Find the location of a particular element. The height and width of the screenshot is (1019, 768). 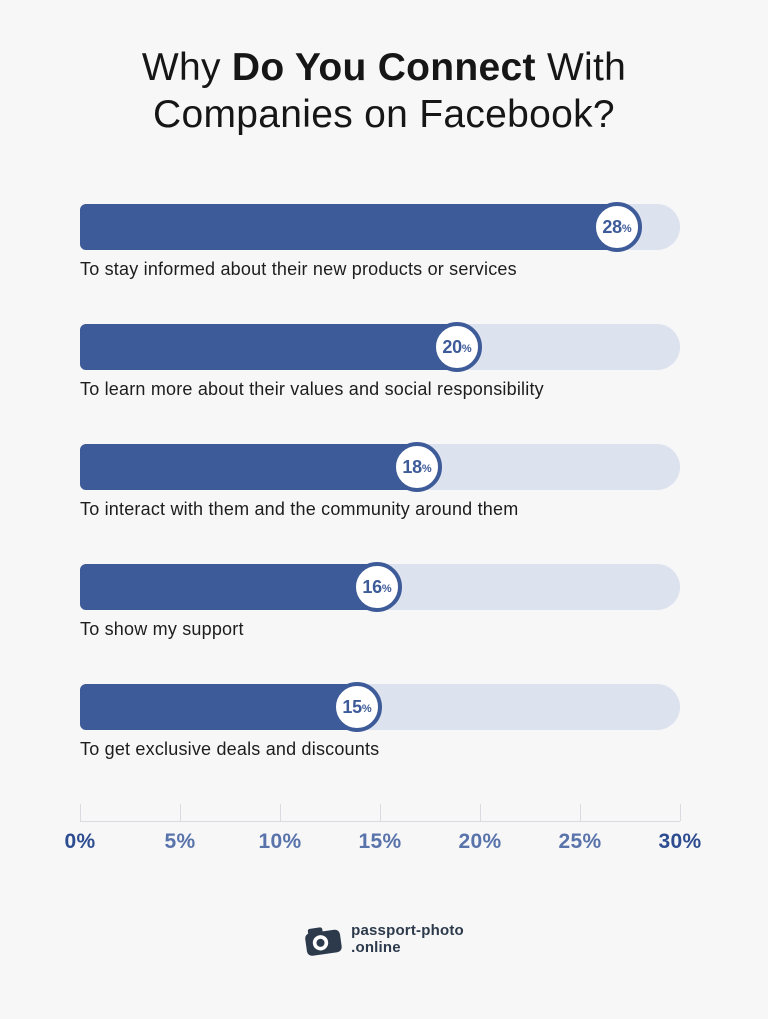

value-number: 18 is located at coordinates (412, 466).